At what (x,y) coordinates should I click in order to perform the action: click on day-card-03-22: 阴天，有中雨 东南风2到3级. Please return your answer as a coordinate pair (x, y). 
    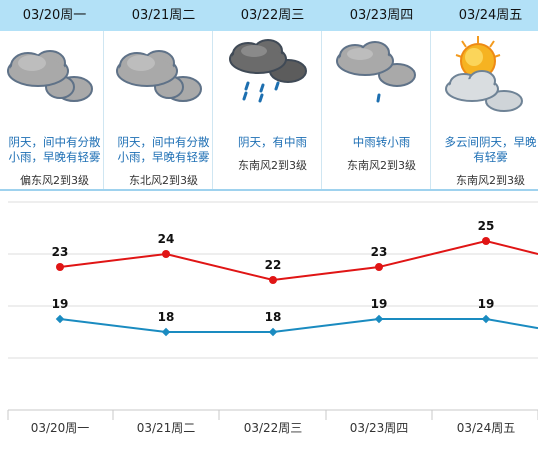
    Looking at the image, I should click on (272, 110).